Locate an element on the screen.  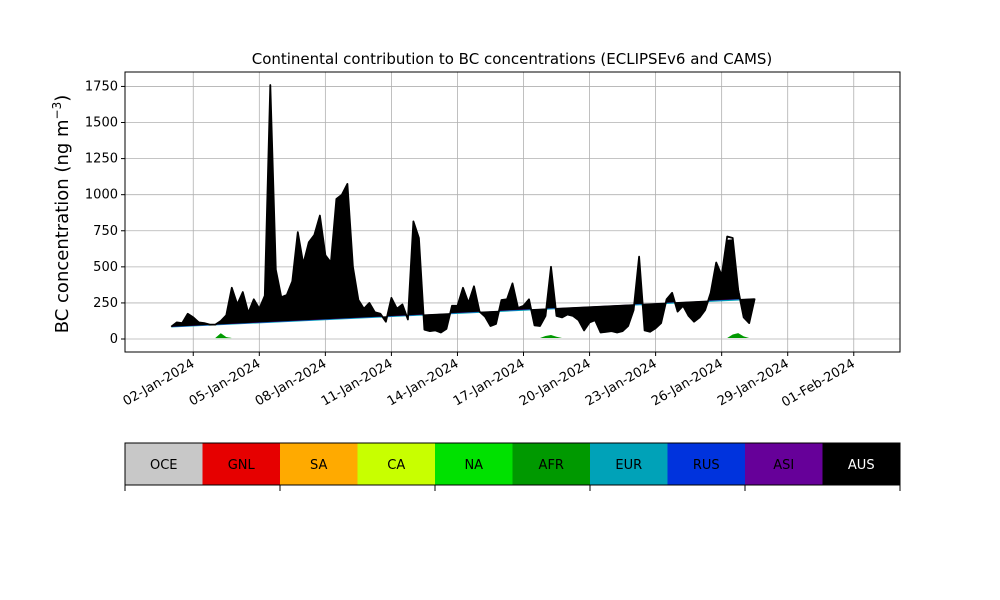
legend-swatch-oce is located at coordinates (164, 464).